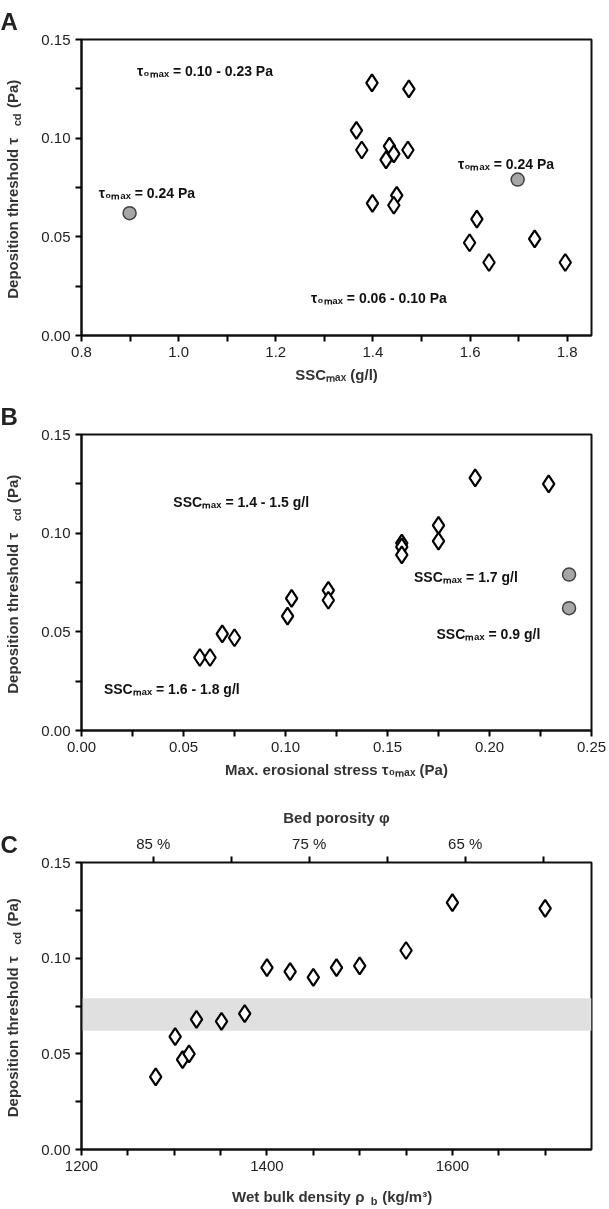  What do you see at coordinates (591, 746) in the screenshot?
I see `x-tick-label: 0.25` at bounding box center [591, 746].